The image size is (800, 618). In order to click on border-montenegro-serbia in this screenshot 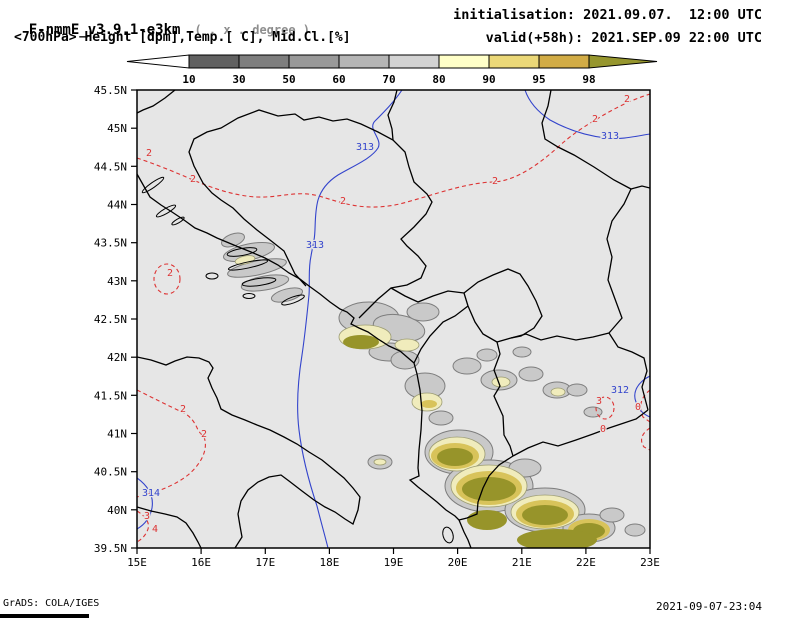, I will do `click(427, 295)`.